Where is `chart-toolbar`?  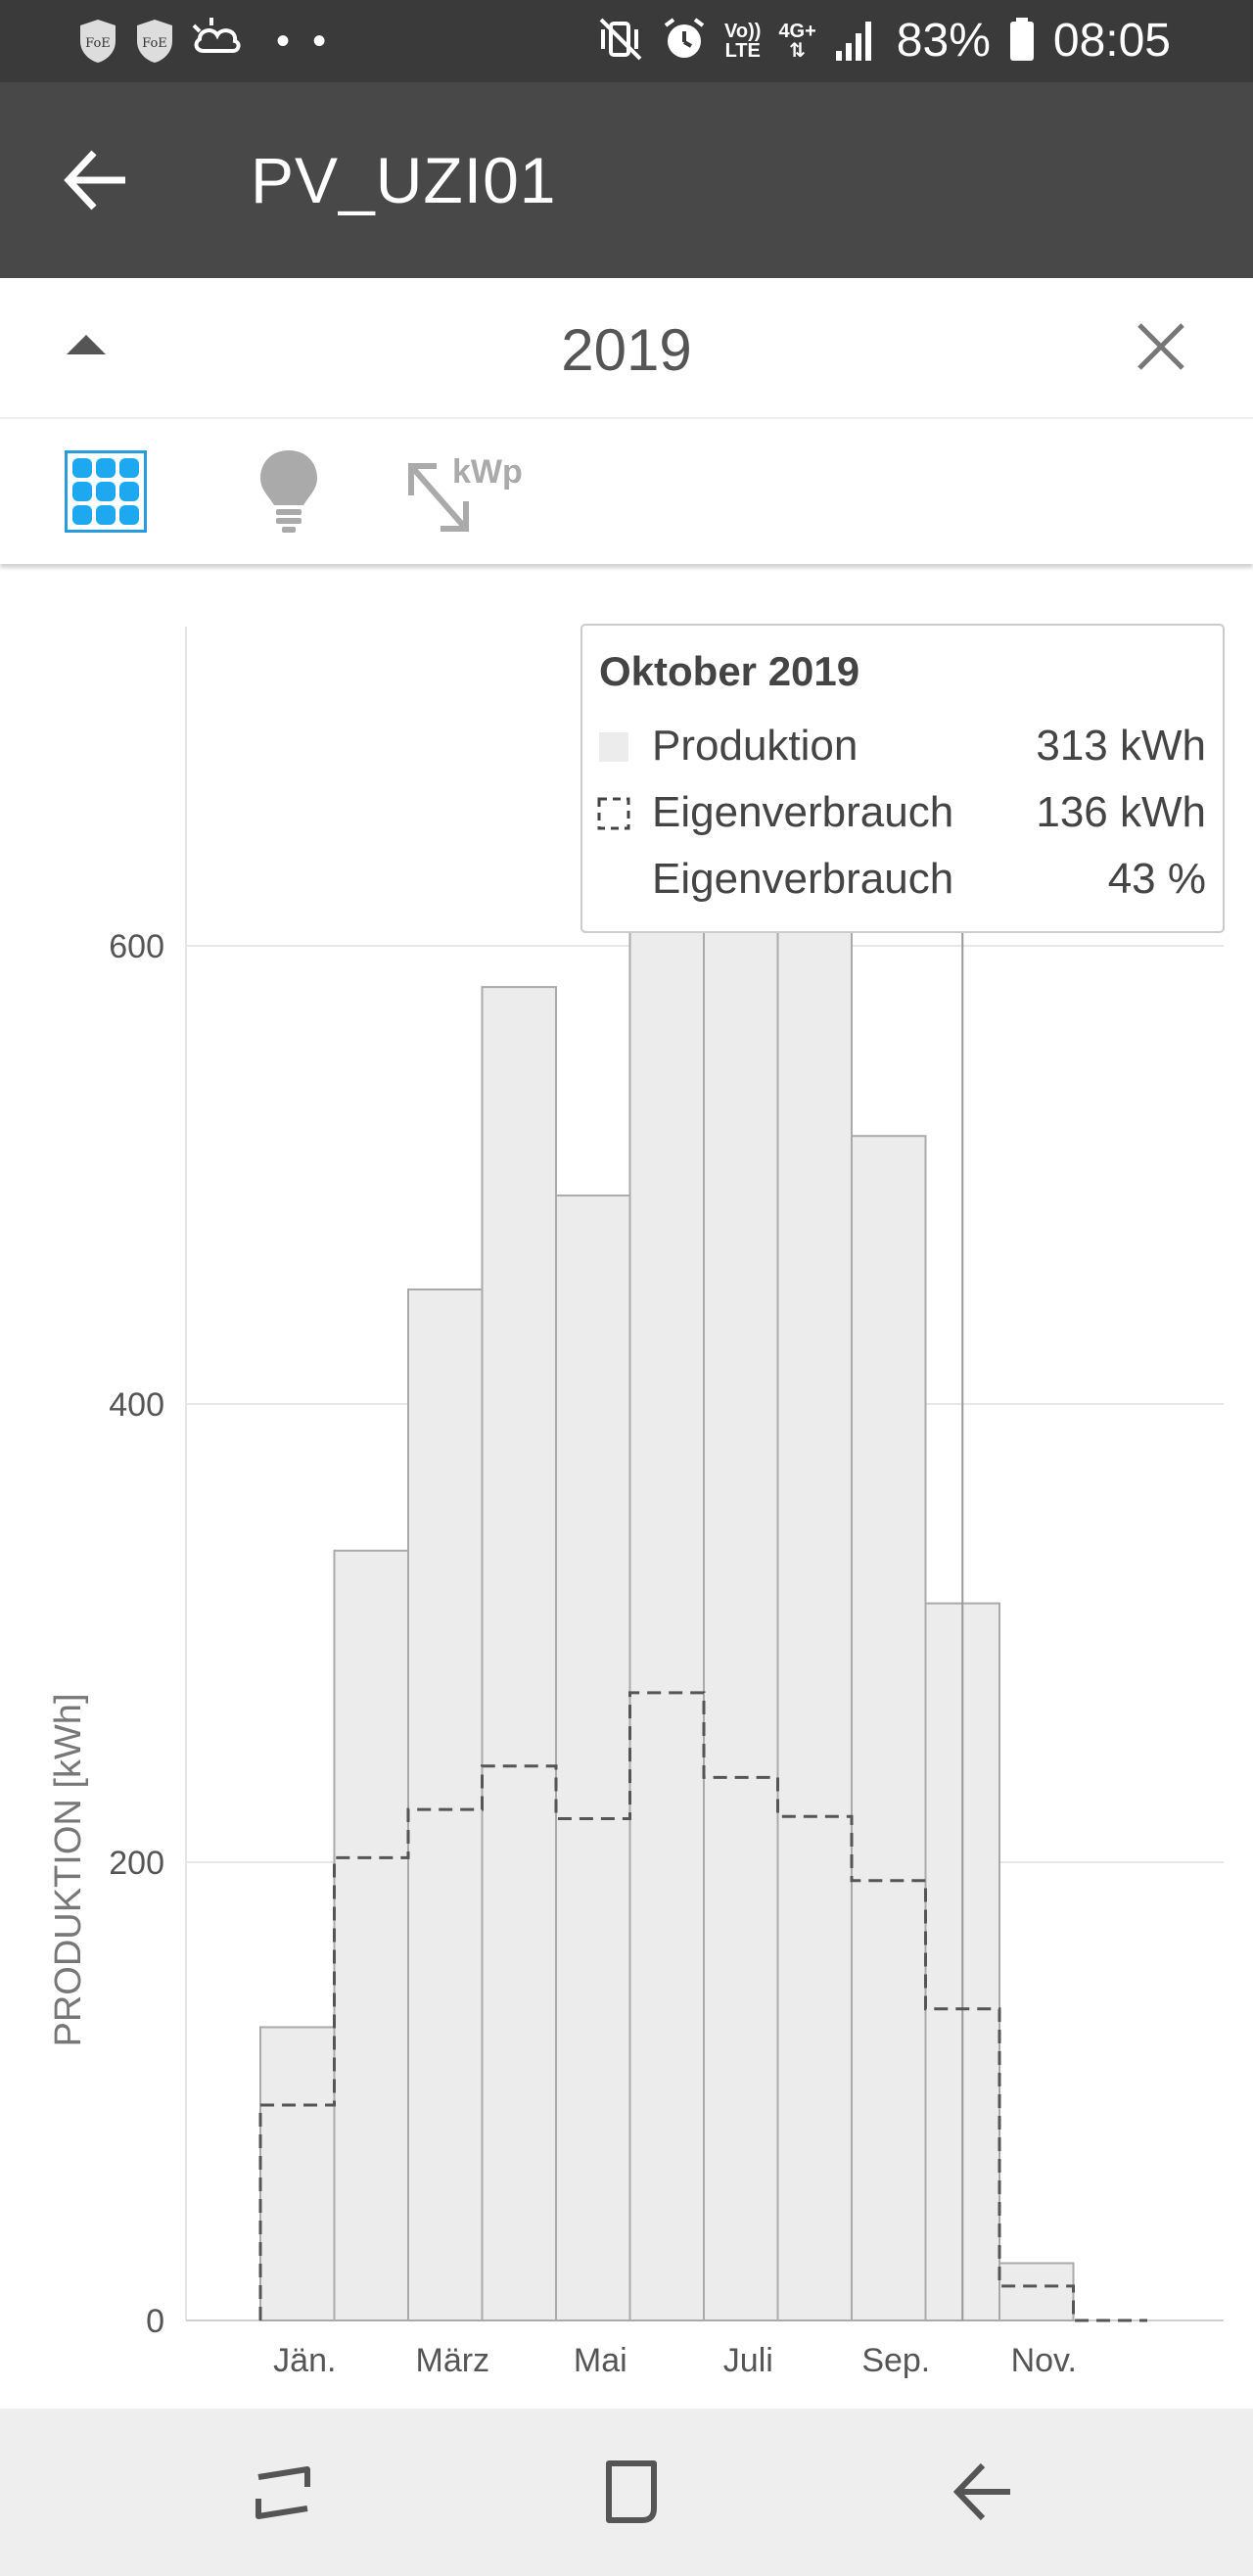
chart-toolbar is located at coordinates (626, 492).